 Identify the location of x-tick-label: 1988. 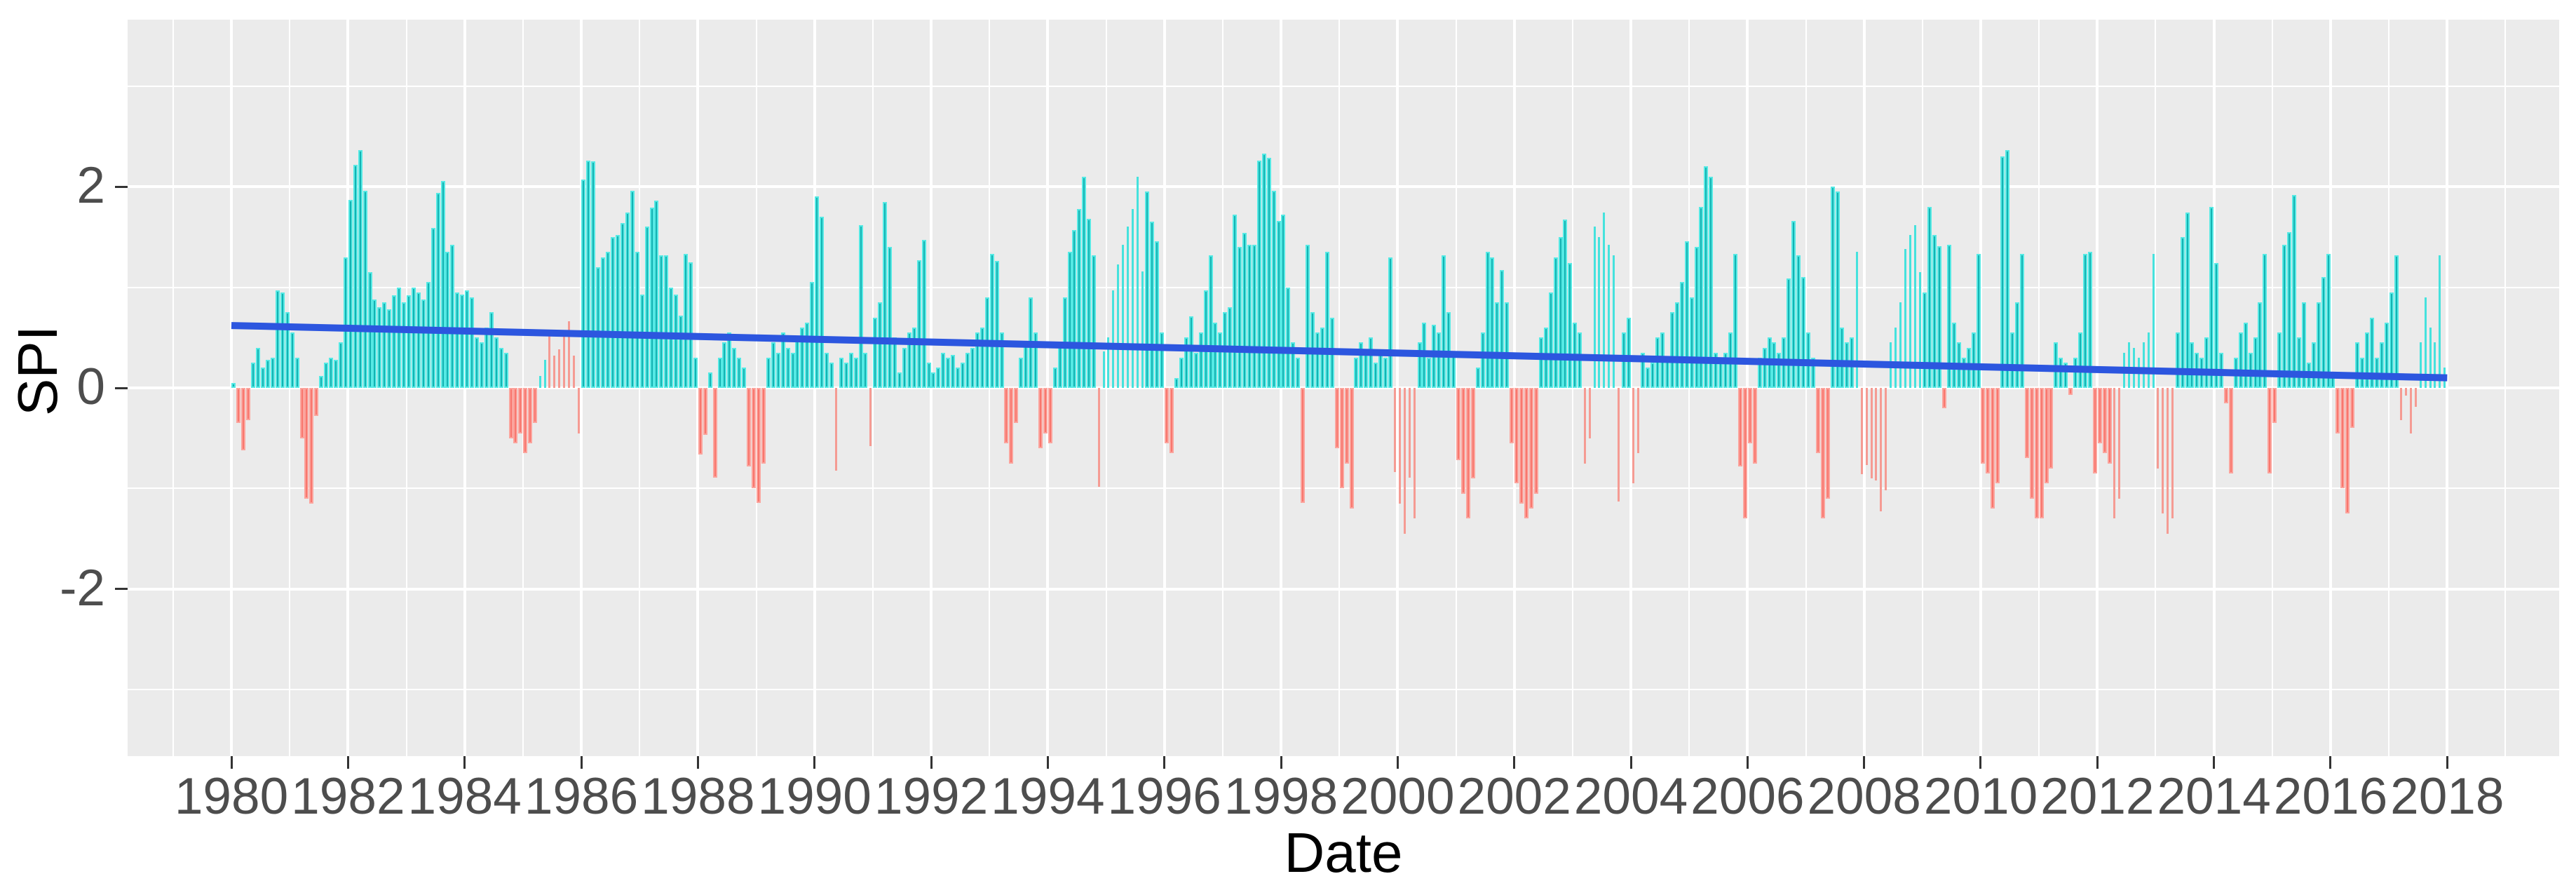
(698, 796).